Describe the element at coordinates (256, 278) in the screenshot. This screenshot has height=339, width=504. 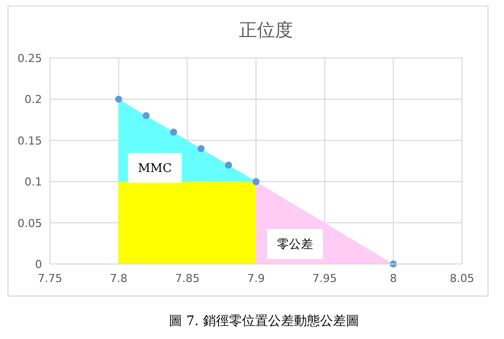
I see `x-tick-label: 7.9` at that location.